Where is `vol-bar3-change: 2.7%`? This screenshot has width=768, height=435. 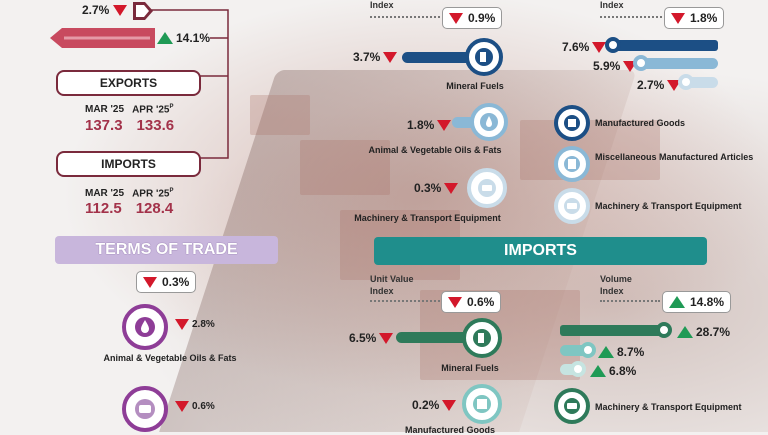
vol-bar3-change: 2.7% is located at coordinates (659, 85).